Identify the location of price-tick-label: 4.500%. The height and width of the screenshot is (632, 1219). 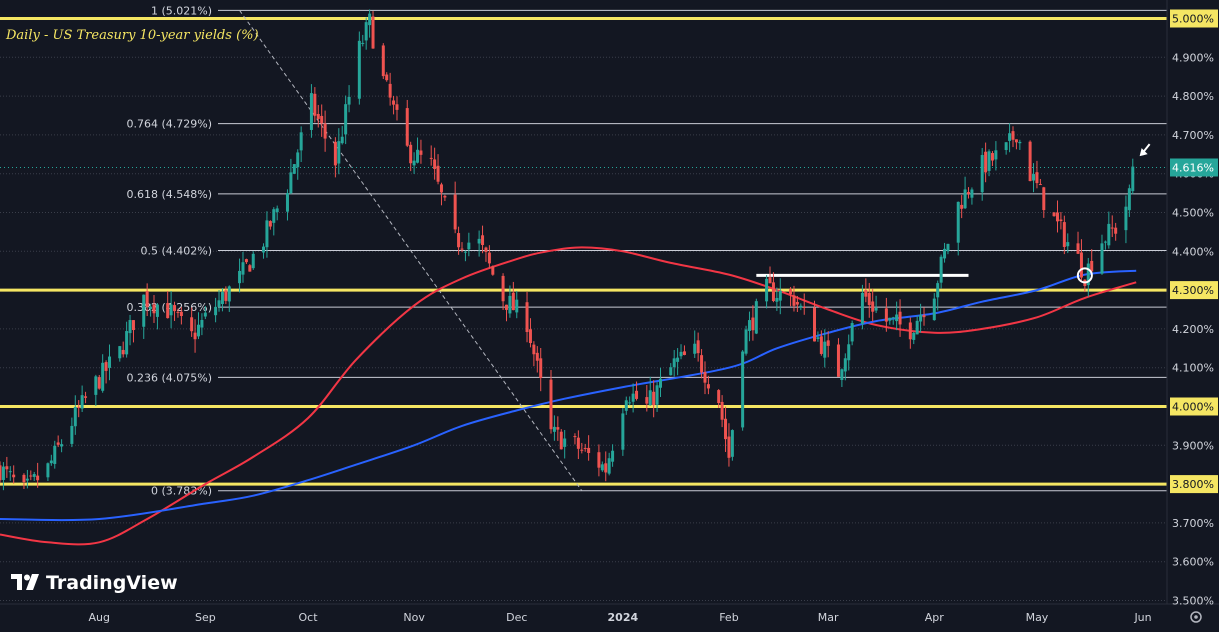
(1193, 213).